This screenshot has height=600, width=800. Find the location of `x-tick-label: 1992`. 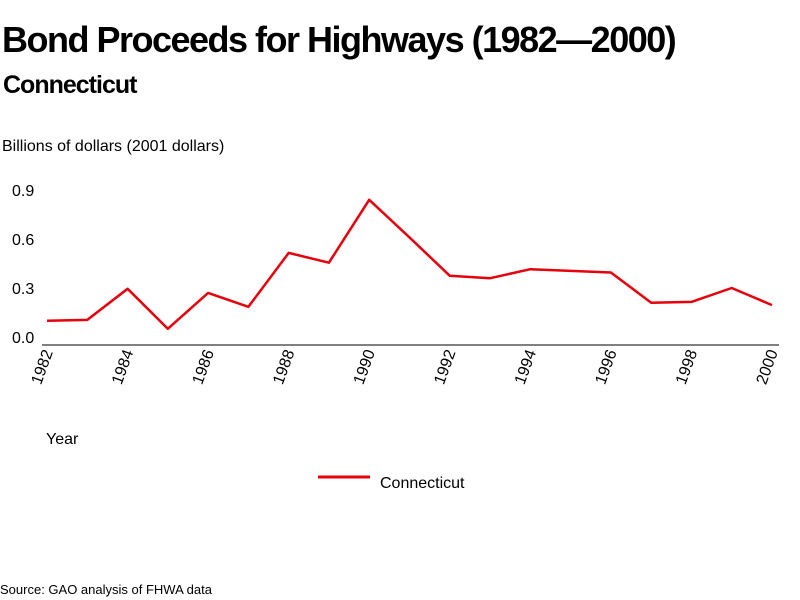

x-tick-label: 1992 is located at coordinates (445, 366).